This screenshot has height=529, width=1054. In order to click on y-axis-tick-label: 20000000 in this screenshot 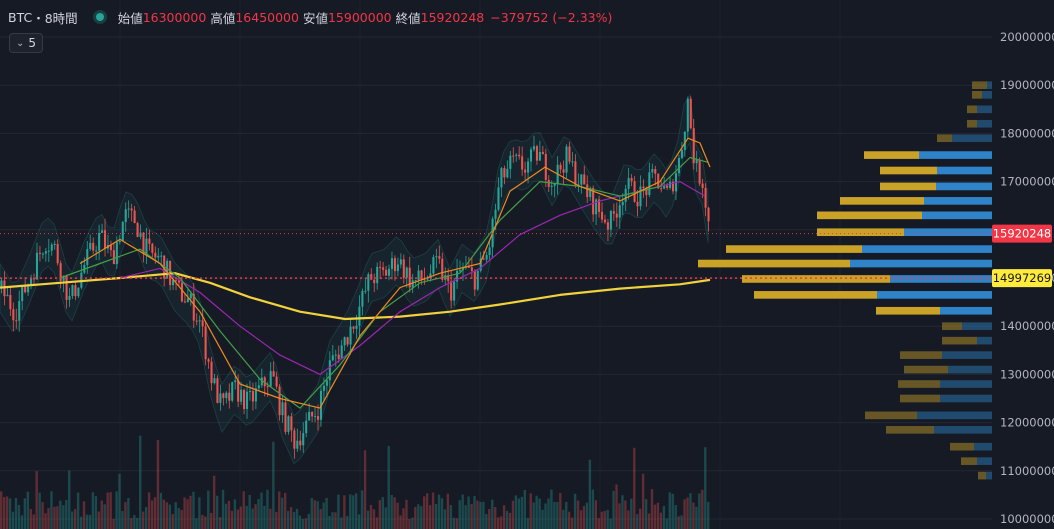, I will do `click(1027, 37)`.